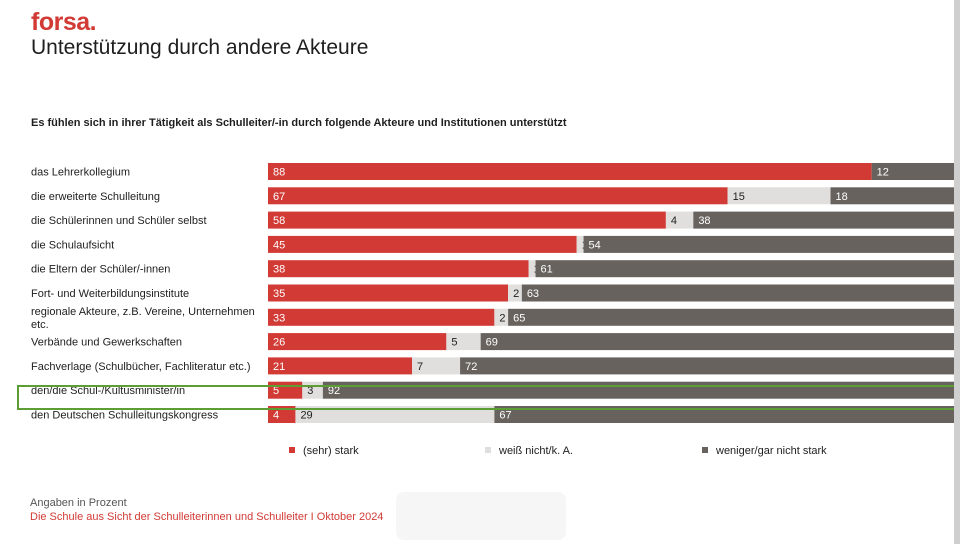 This screenshot has width=960, height=544. What do you see at coordinates (547, 270) in the screenshot?
I see `data-label: 61` at bounding box center [547, 270].